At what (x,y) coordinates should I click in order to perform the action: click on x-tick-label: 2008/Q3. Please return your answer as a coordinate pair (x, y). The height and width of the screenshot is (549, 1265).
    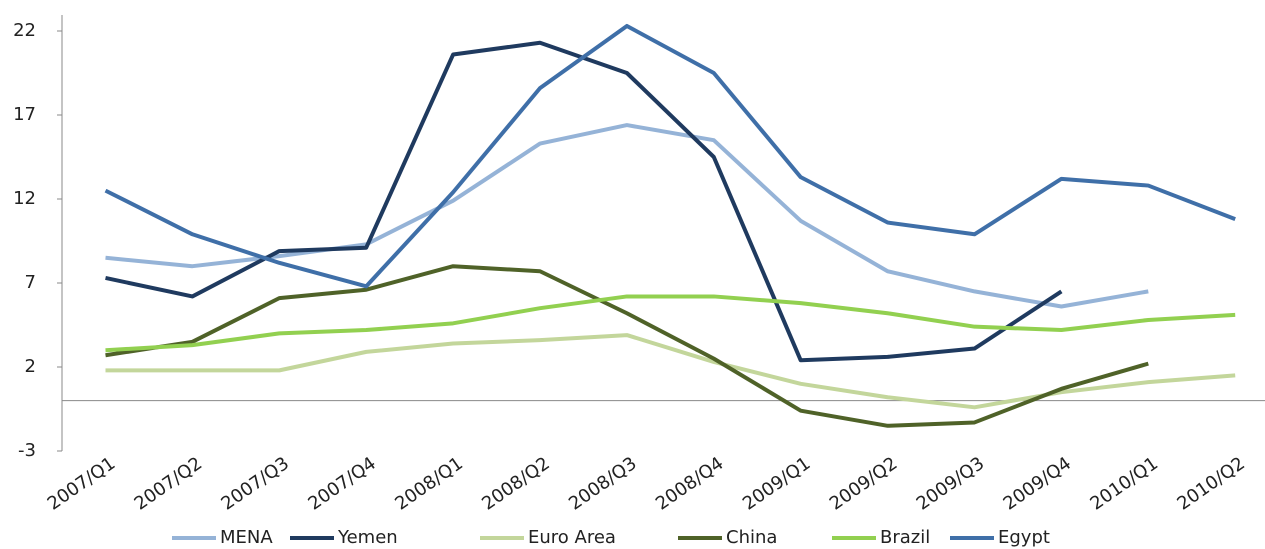
    Looking at the image, I should click on (603, 484).